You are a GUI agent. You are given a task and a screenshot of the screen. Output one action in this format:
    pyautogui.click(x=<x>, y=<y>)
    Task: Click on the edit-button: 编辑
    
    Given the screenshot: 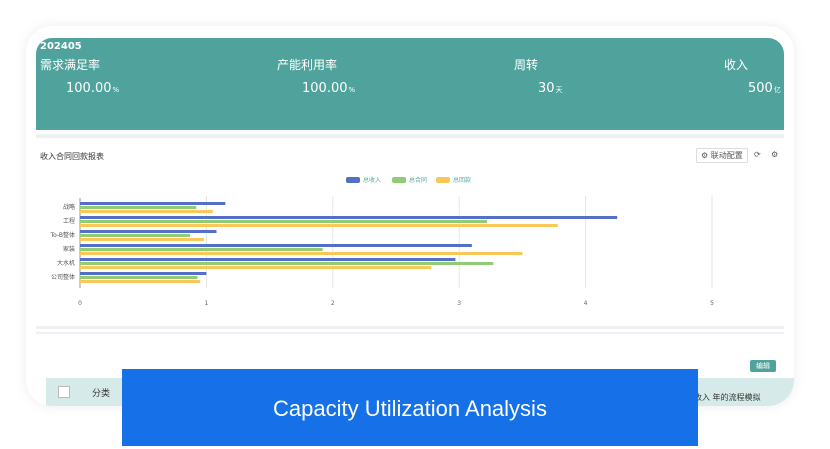 What is the action you would take?
    pyautogui.click(x=763, y=366)
    